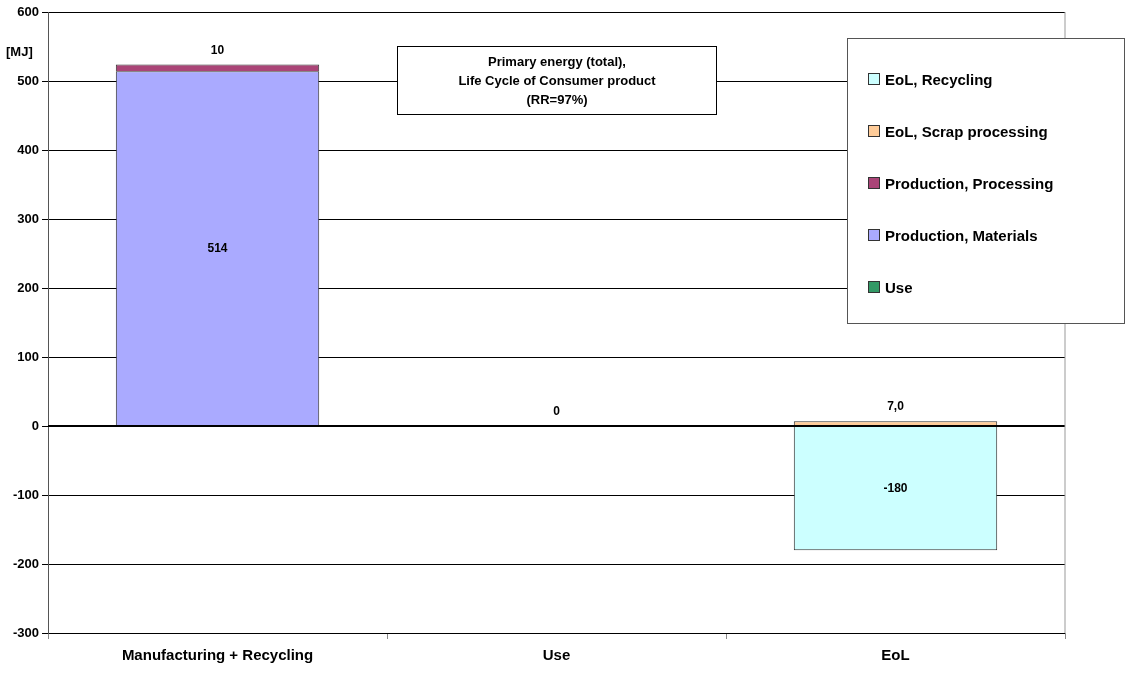 This screenshot has width=1125, height=683. Describe the element at coordinates (28, 218) in the screenshot. I see `y-tick-label: 300` at that location.